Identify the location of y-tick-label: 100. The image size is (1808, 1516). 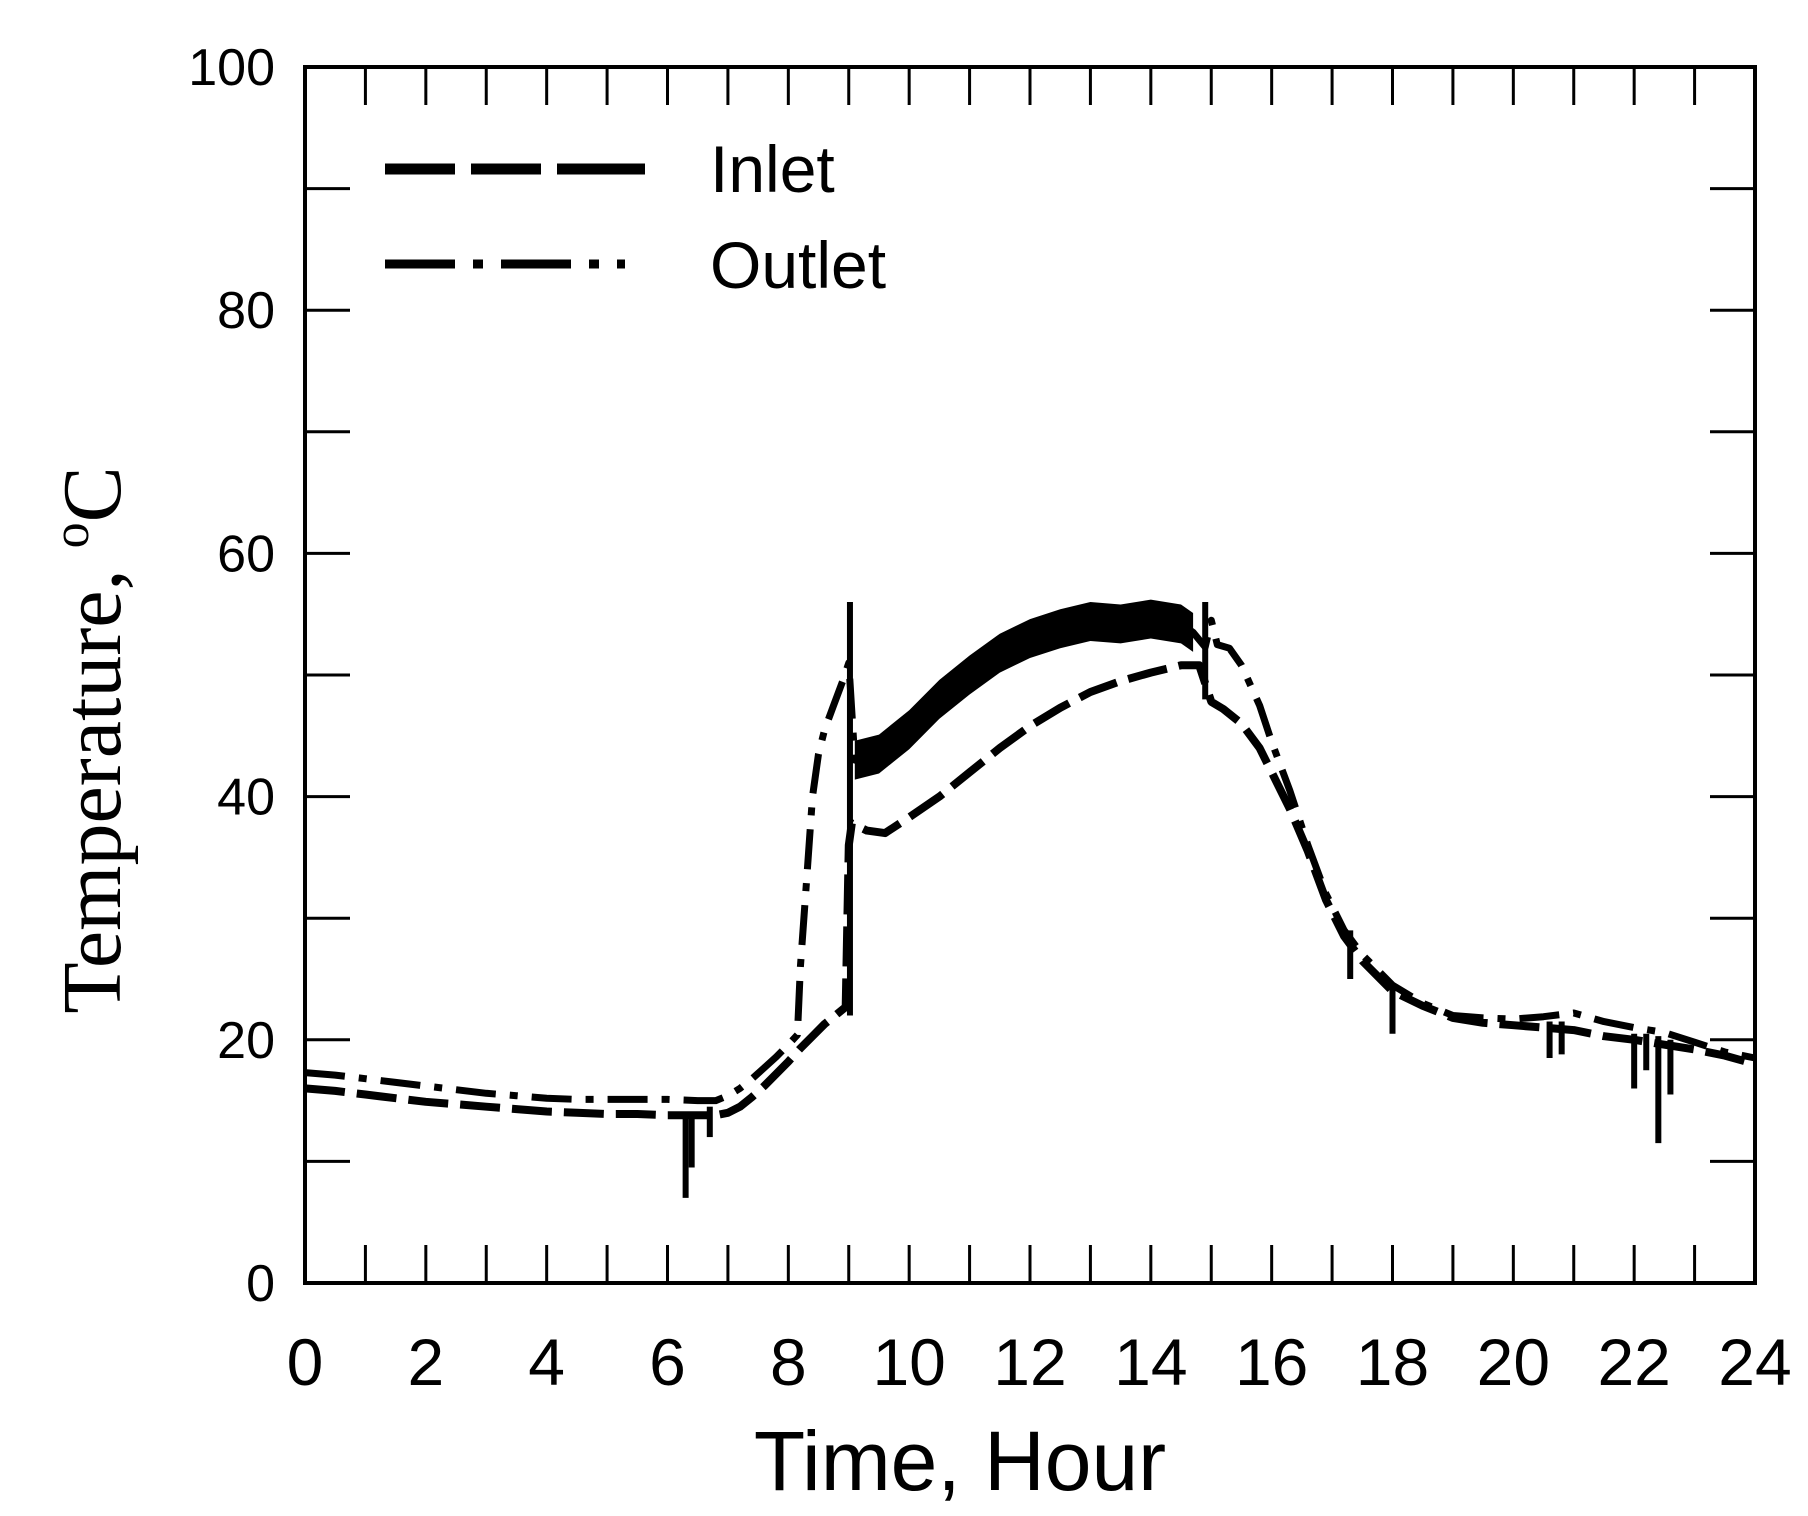
(231, 68).